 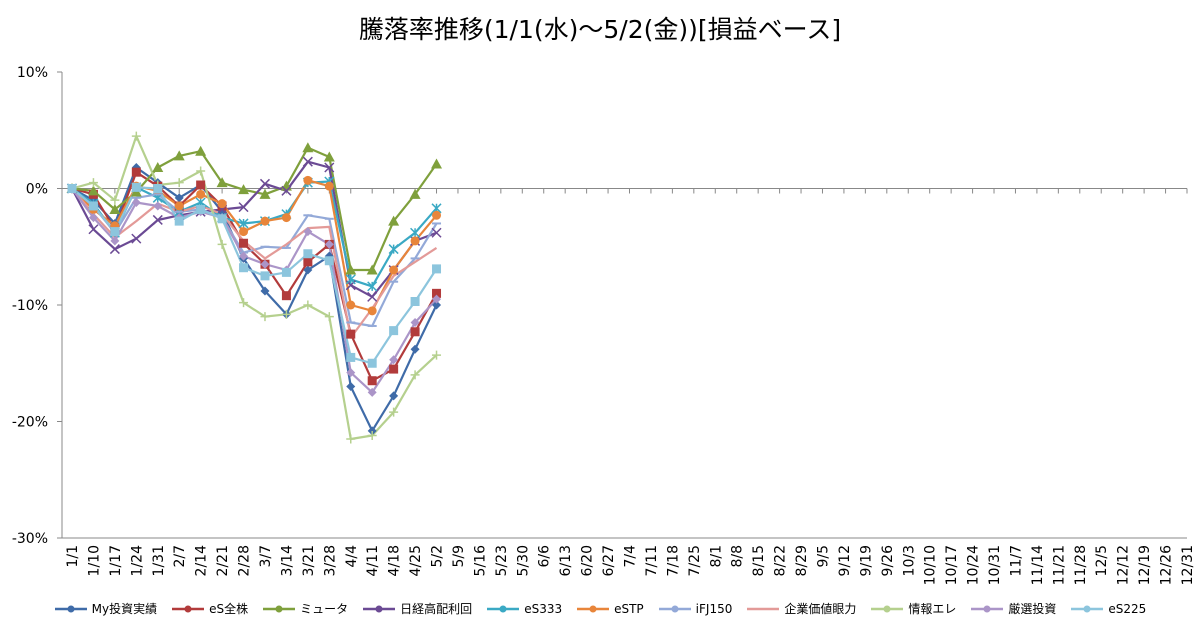 What do you see at coordinates (180, 556) in the screenshot?
I see `x-tick-label: 2/7` at bounding box center [180, 556].